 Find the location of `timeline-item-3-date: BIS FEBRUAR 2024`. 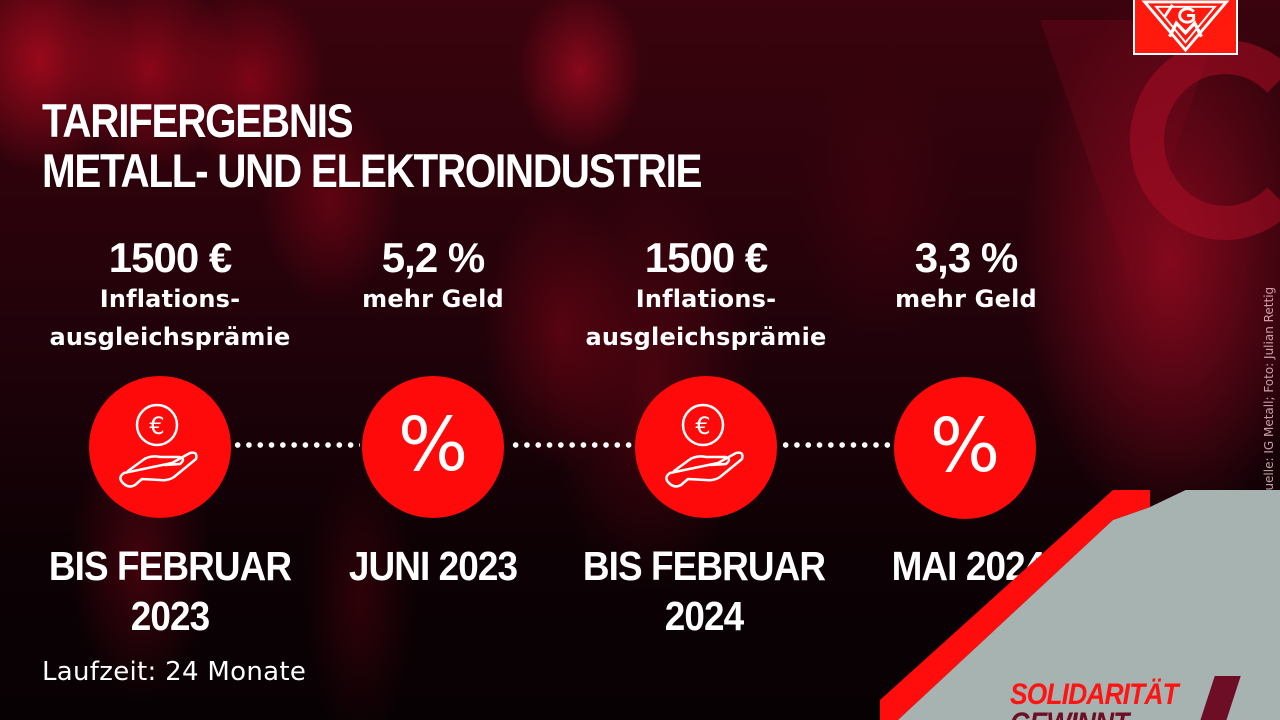

timeline-item-3-date: BIS FEBRUAR 2024 is located at coordinates (704, 591).